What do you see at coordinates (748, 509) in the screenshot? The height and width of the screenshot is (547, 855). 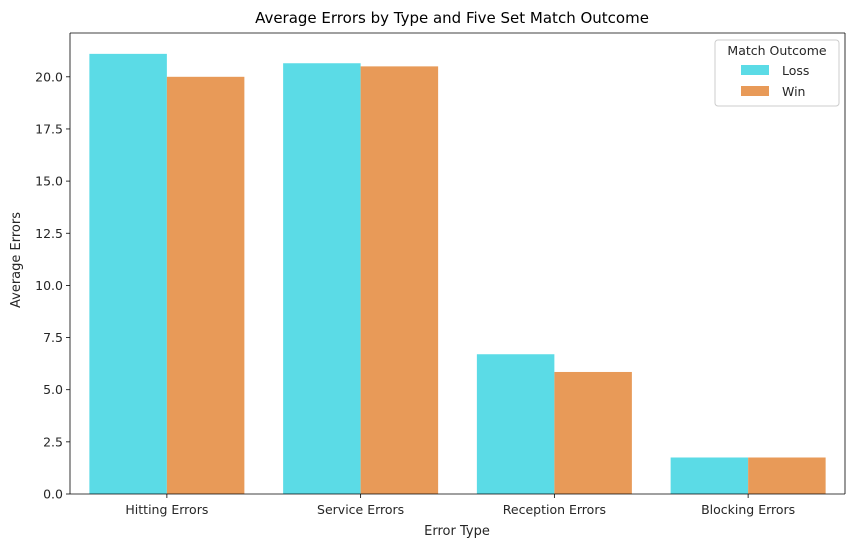 I see `x-tick-label: Blocking Errors` at bounding box center [748, 509].